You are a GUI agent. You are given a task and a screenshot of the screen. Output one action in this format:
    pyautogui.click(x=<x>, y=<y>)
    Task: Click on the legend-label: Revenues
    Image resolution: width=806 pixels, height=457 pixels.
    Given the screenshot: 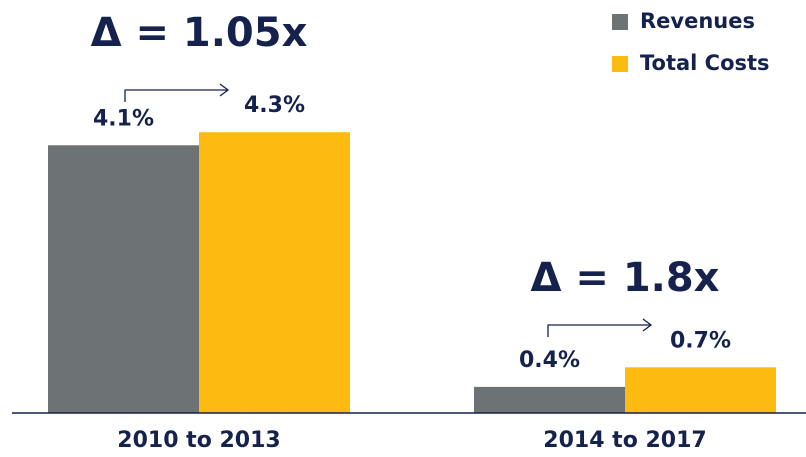 What is the action you would take?
    pyautogui.click(x=697, y=21)
    